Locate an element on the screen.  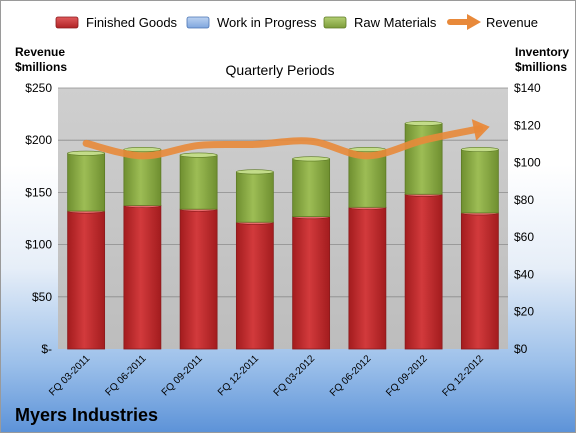
right-tick-label: $40 is located at coordinates (524, 274).